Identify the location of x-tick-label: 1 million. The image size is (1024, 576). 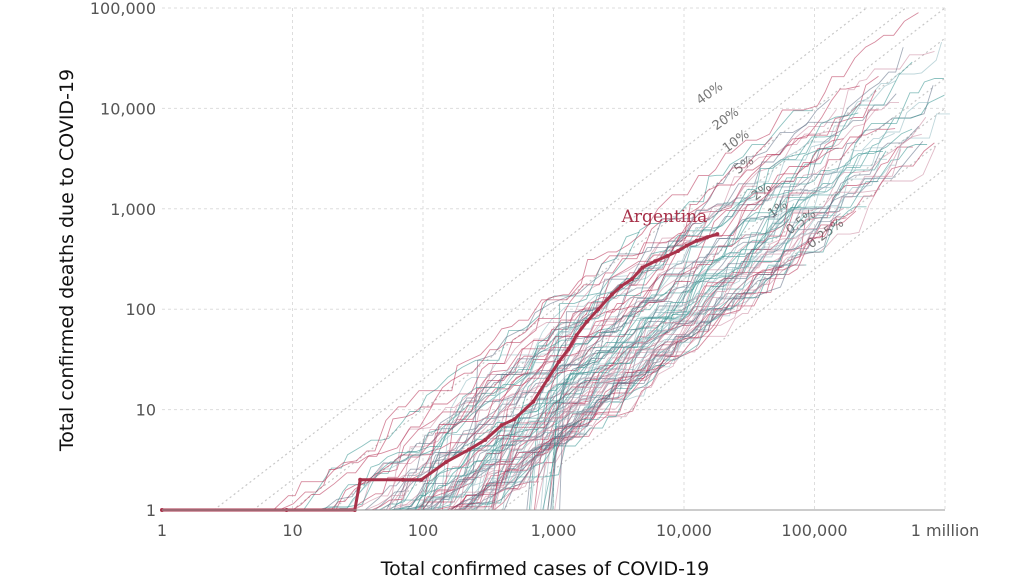
(945, 530).